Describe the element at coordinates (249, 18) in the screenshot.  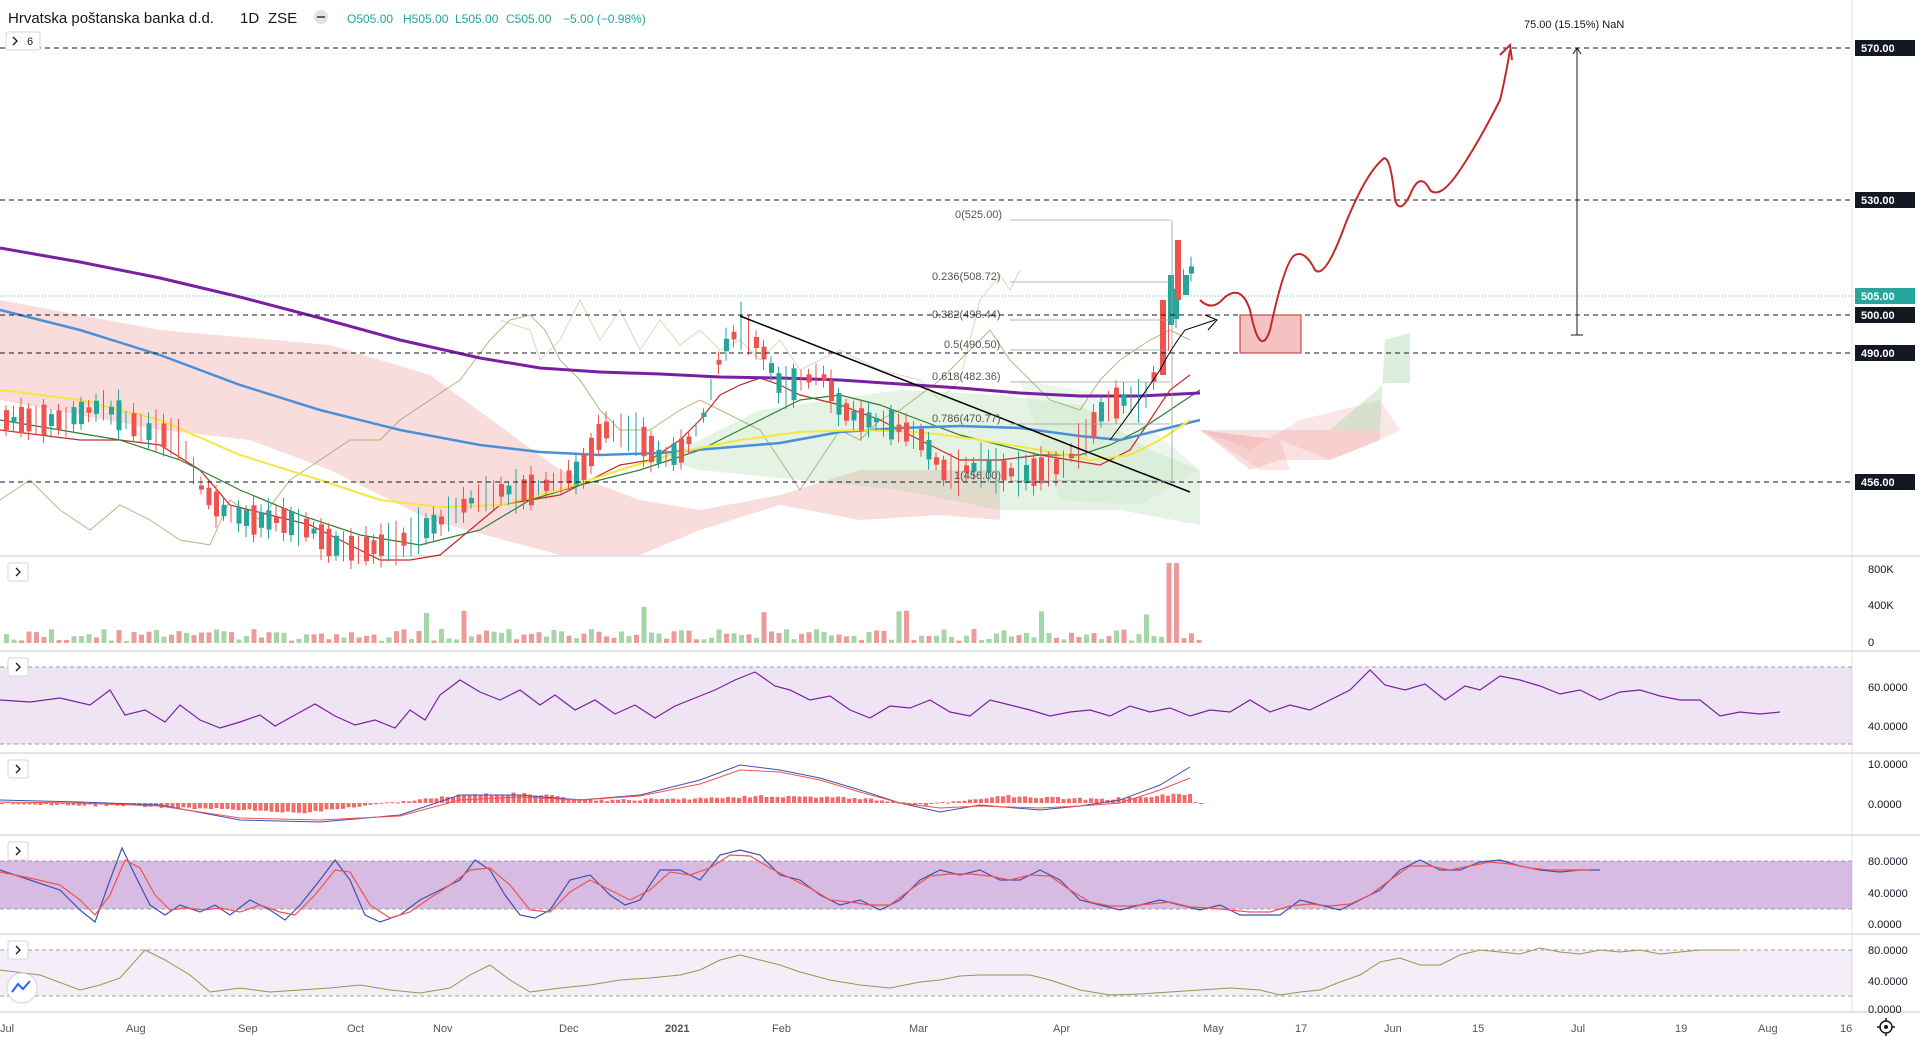
I see `interval-label: 1D` at that location.